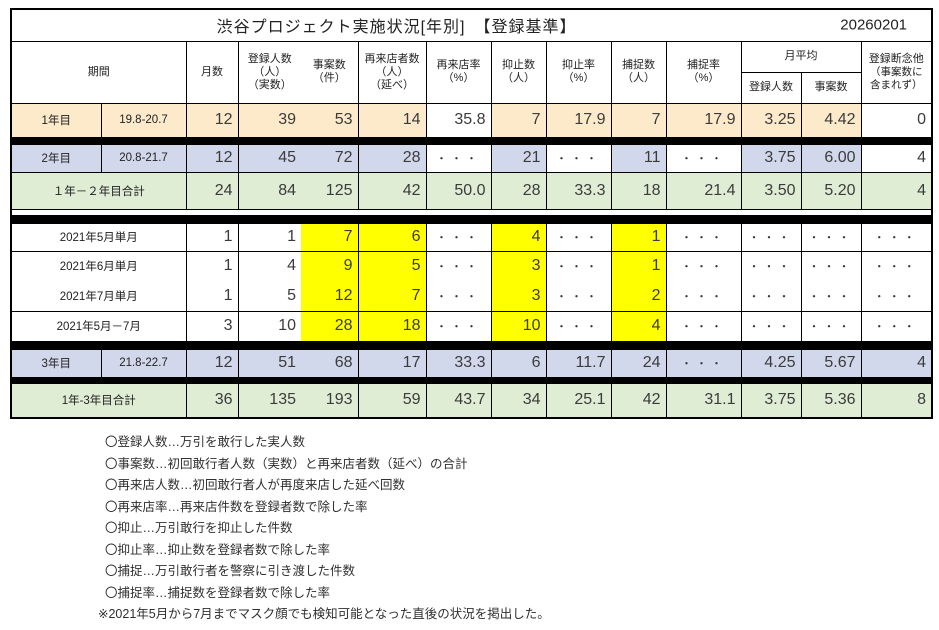 The image size is (939, 630). Describe the element at coordinates (578, 72) in the screenshot. I see `col-header-deter-rate: 抑止率 （%）` at that location.